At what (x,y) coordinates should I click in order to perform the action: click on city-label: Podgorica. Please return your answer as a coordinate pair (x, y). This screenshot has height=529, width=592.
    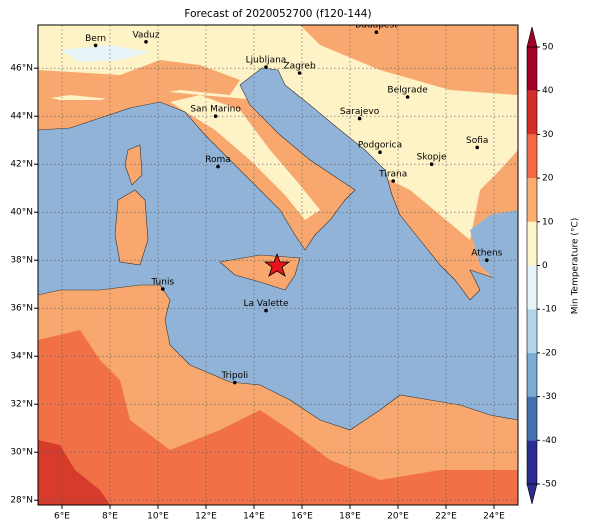
    Looking at the image, I should click on (380, 146).